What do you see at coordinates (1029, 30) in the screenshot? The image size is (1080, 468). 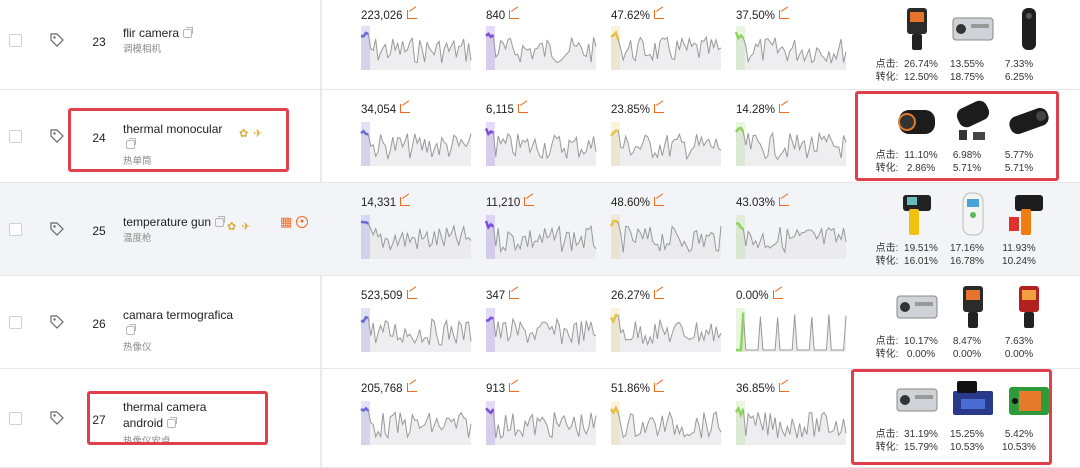 I see `thermal-monocular-cylinder-image` at bounding box center [1029, 30].